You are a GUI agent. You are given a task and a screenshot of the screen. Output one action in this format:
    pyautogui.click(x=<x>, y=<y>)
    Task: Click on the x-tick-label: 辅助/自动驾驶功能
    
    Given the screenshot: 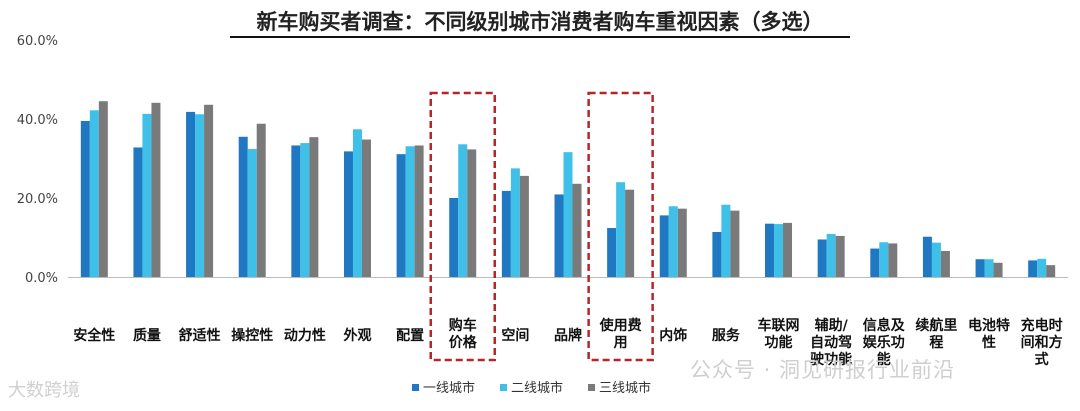 What is the action you would take?
    pyautogui.click(x=831, y=342)
    